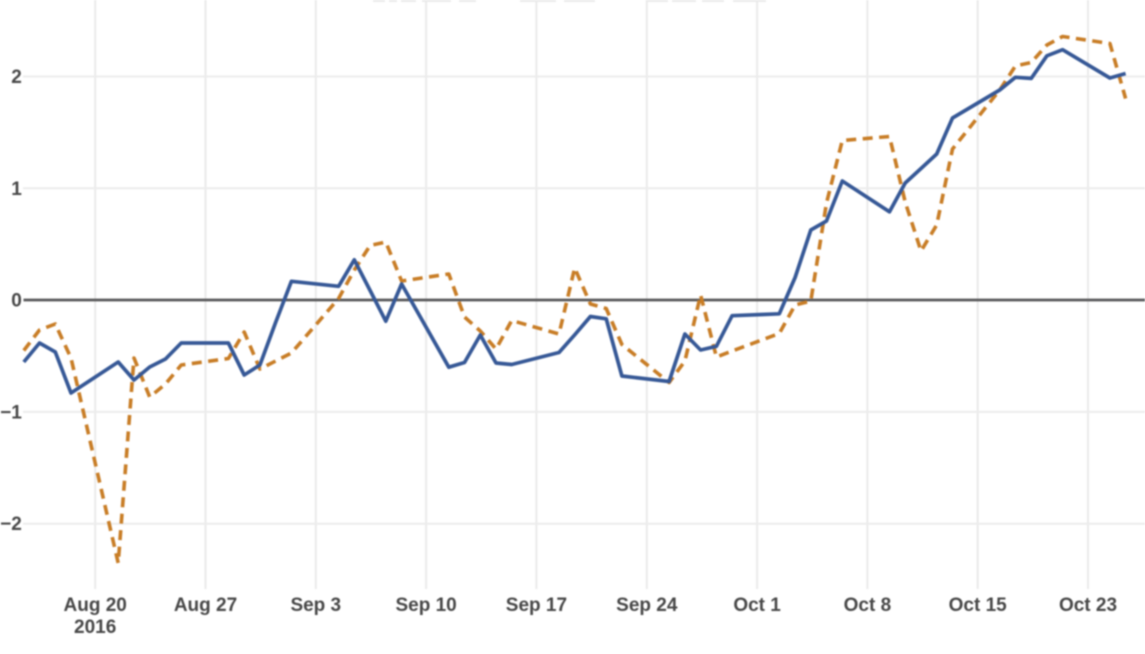 Image resolution: width=1145 pixels, height=654 pixels. What do you see at coordinates (11, 412) in the screenshot?
I see `svg-text: −1` at bounding box center [11, 412].